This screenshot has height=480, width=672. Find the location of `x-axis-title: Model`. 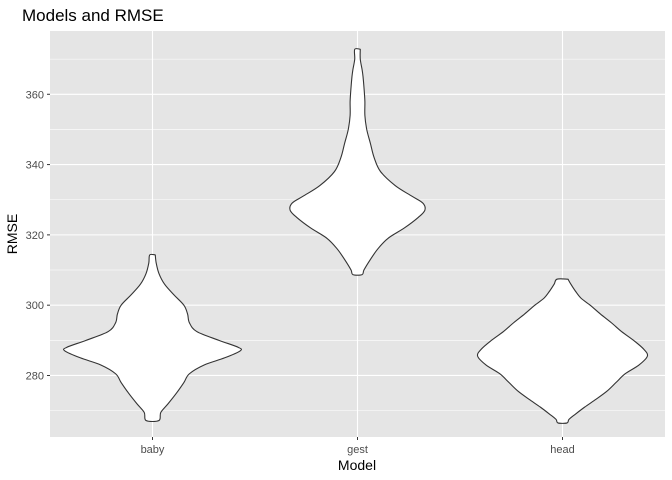

x-axis-title: Model is located at coordinates (357, 465).